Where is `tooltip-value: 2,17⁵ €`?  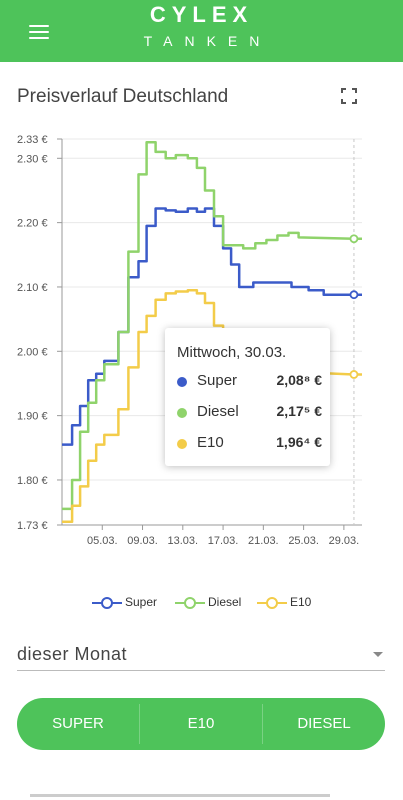
tooltip-value: 2,17⁵ € is located at coordinates (299, 411).